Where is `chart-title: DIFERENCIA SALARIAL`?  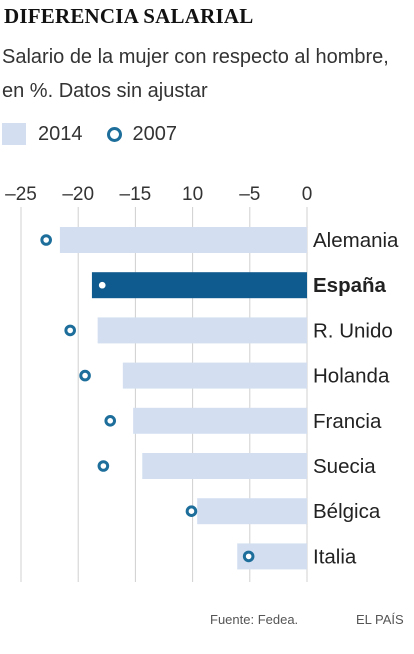 chart-title: DIFERENCIA SALARIAL is located at coordinates (129, 16).